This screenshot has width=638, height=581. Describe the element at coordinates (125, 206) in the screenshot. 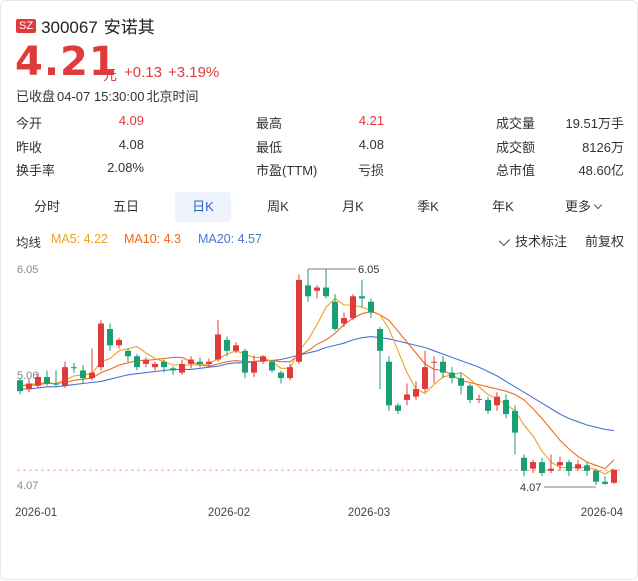

I see `tab-five-day: 五日` at that location.